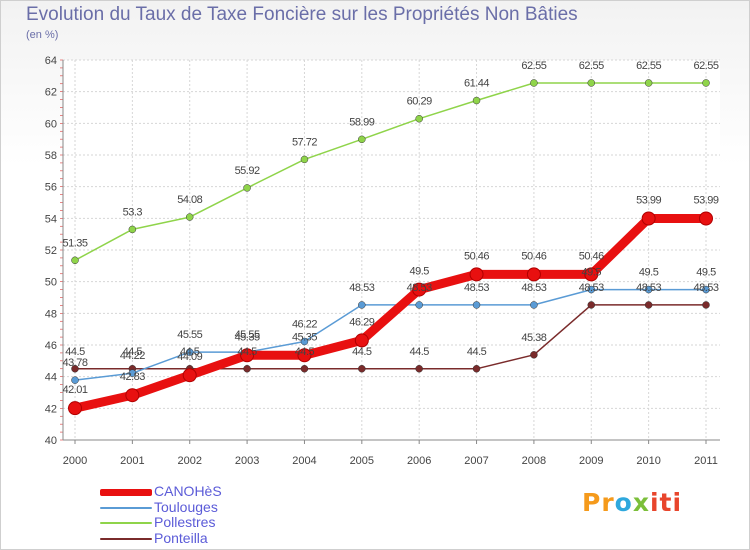 The height and width of the screenshot is (550, 750). What do you see at coordinates (51, 188) in the screenshot?
I see `y-tick-label: 56` at bounding box center [51, 188].